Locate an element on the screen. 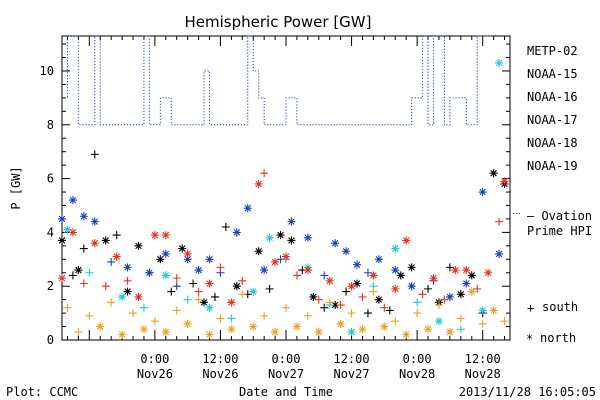  legend-entry-noaa-15: NOAA-15 is located at coordinates (552, 74).